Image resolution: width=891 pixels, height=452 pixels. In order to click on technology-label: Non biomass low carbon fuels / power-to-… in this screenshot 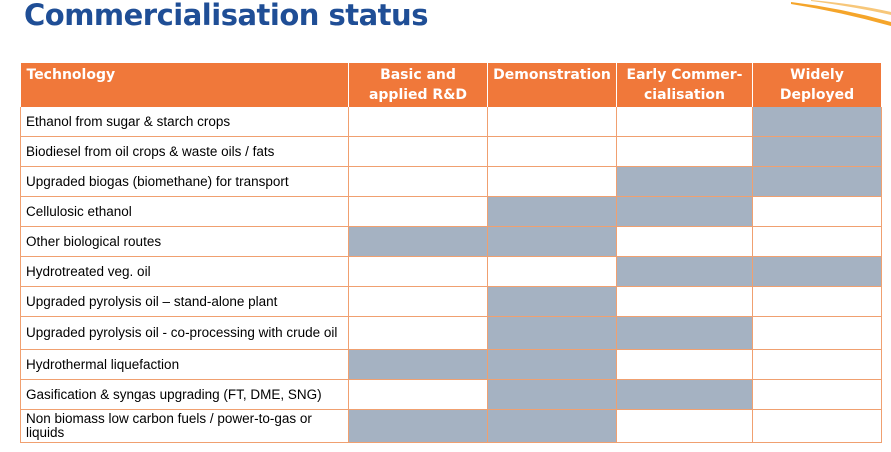, I will do `click(184, 426)`.